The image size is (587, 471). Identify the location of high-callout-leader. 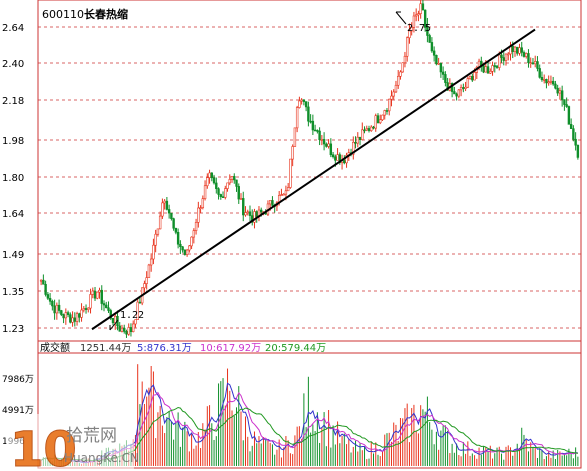
(401, 18).